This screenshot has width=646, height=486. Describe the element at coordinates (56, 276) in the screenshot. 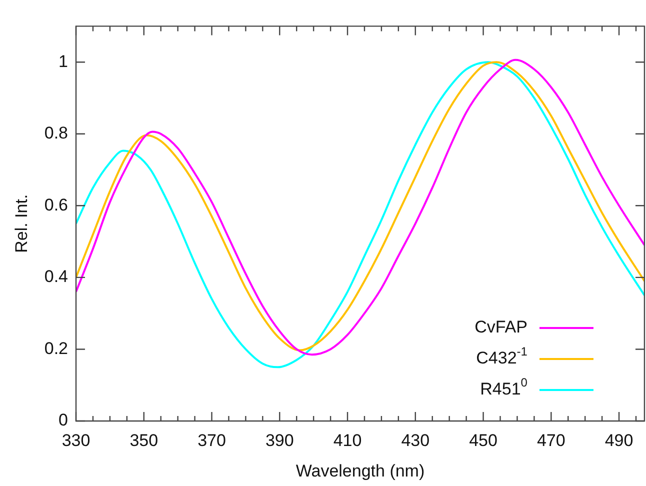

I see `y-tick-label: 0.4` at that location.